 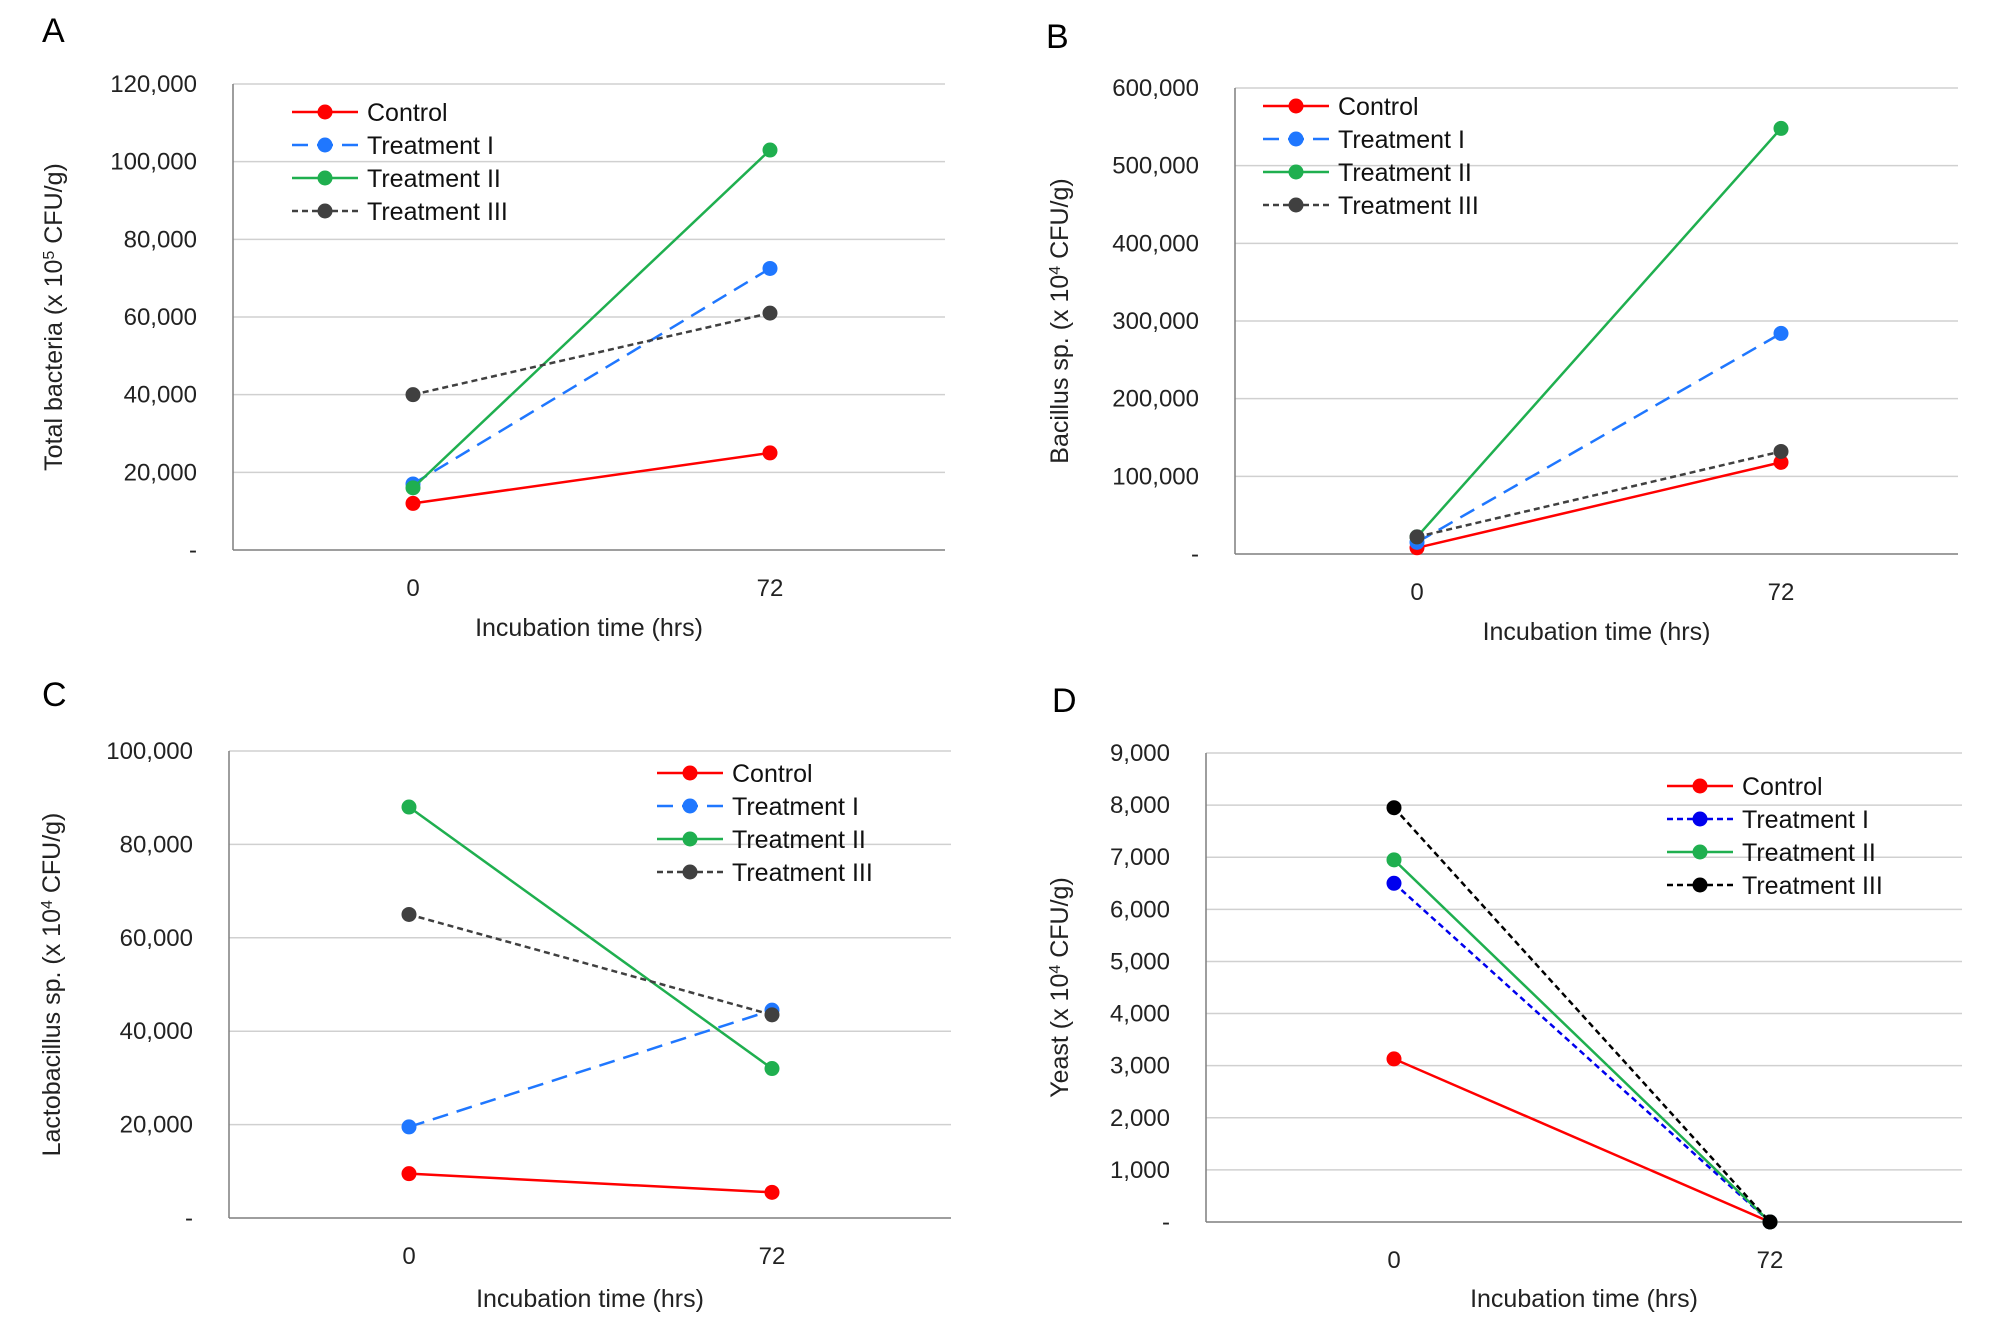 What do you see at coordinates (1060, 369) in the screenshot?
I see `y-axis-label-main: Bacillus sp. (x 10` at bounding box center [1060, 369].